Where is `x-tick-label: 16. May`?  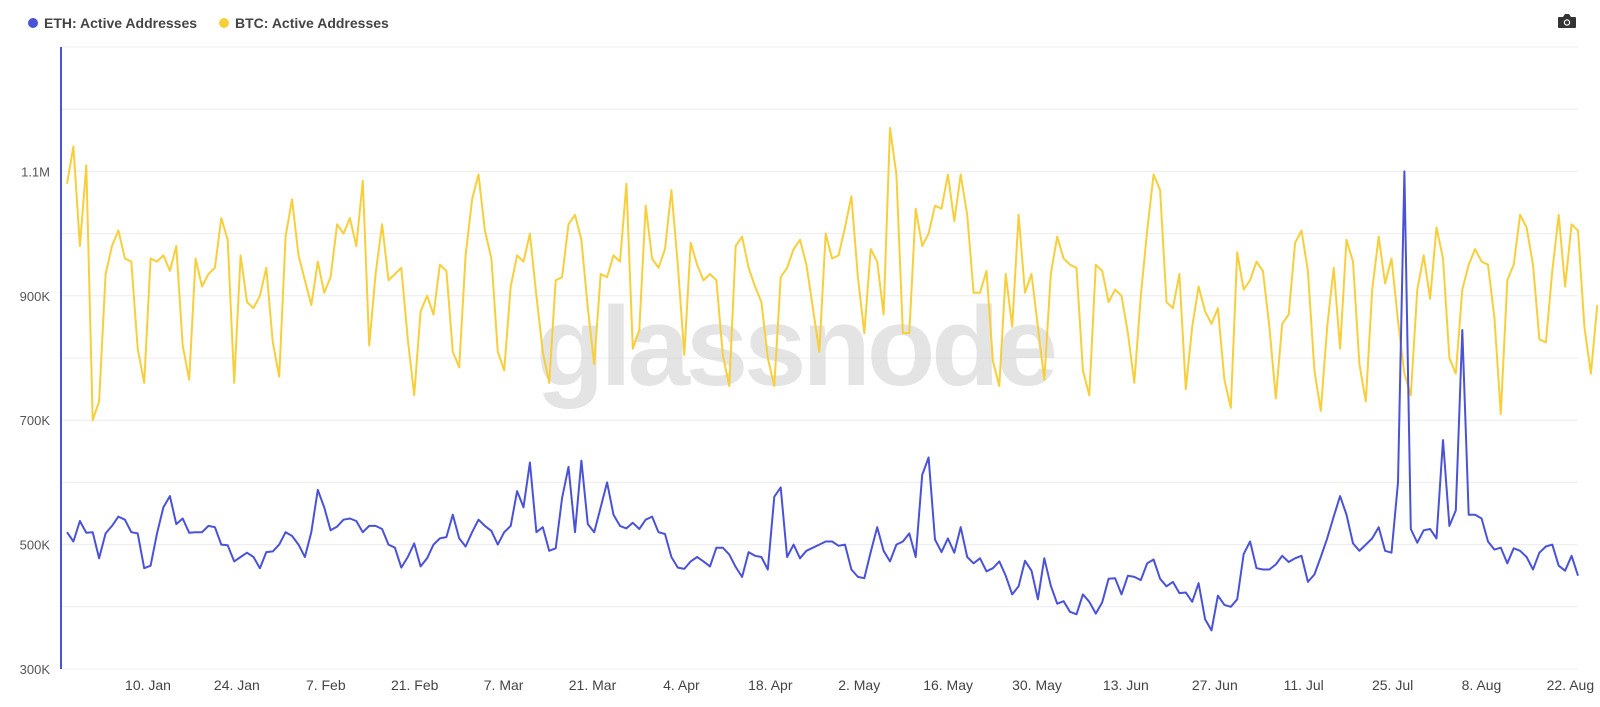
x-tick-label: 16. May is located at coordinates (948, 685).